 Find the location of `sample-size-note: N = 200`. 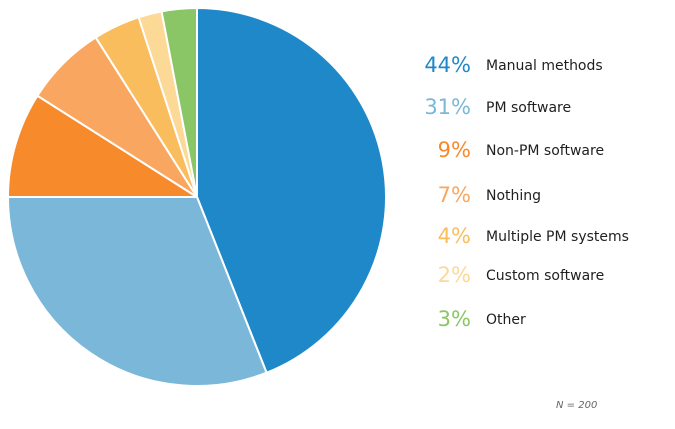

sample-size-note: N = 200 is located at coordinates (576, 405).